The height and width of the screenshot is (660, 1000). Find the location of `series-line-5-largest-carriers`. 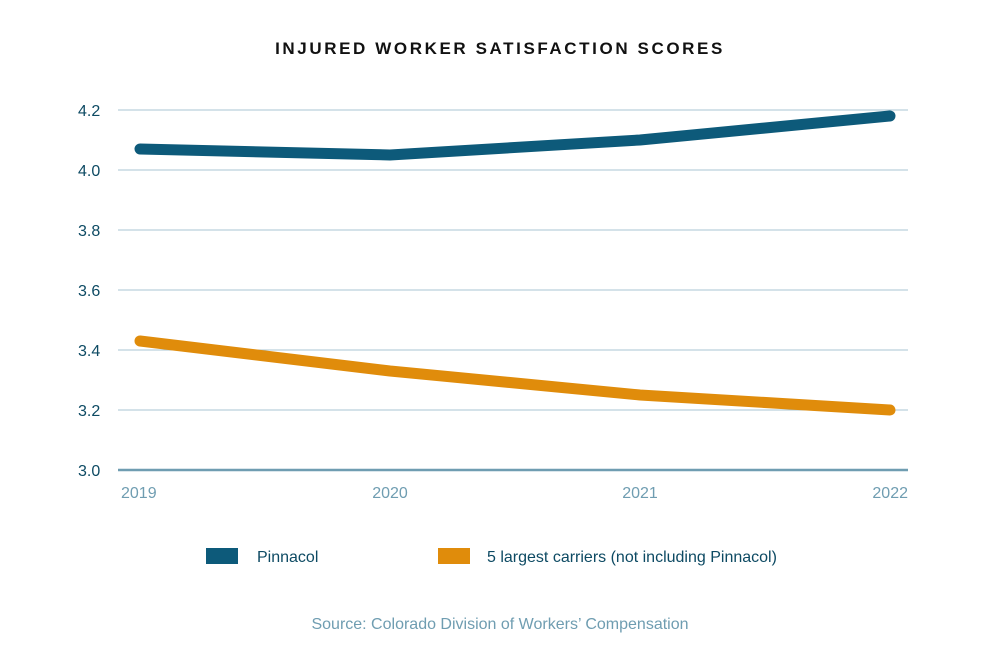

series-line-5-largest-carriers is located at coordinates (515, 375).